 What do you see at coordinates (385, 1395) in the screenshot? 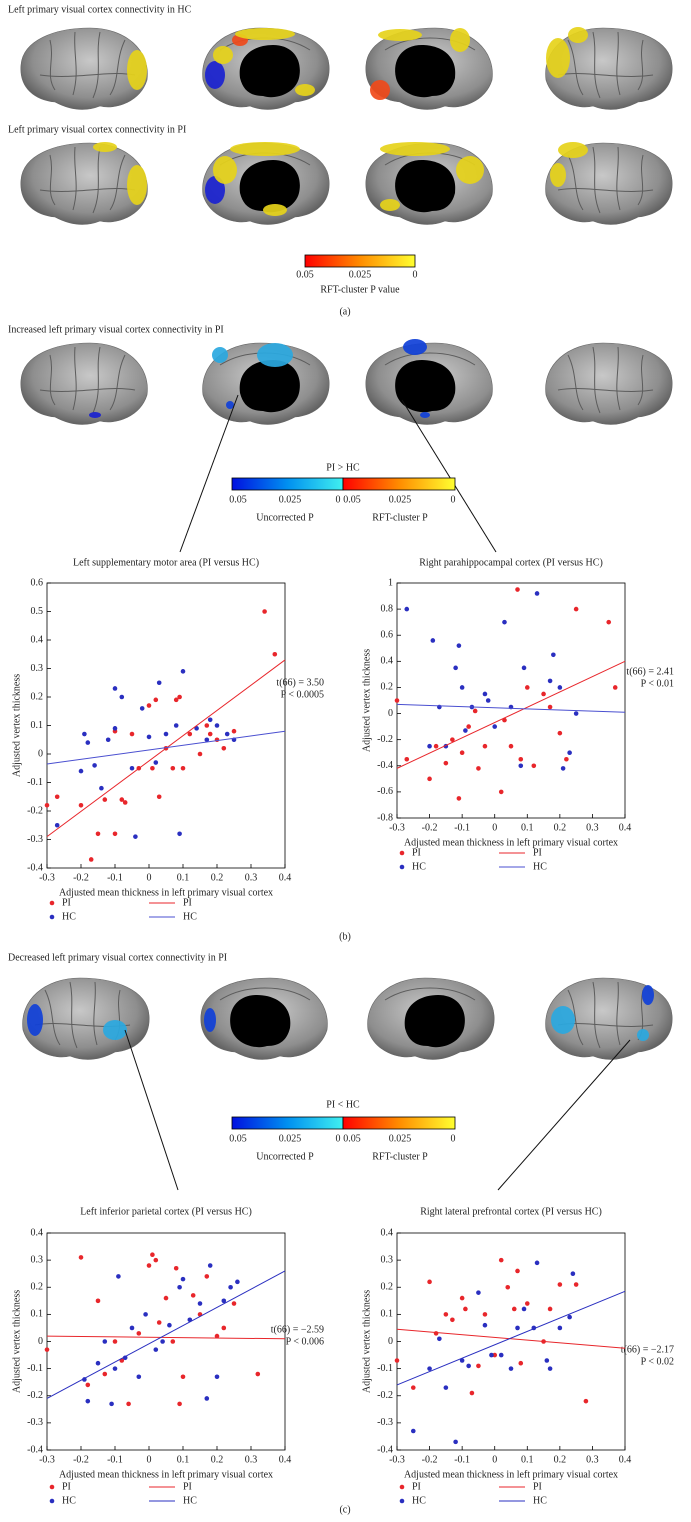
I see `y-tick-label: -0.2` at bounding box center [385, 1395].